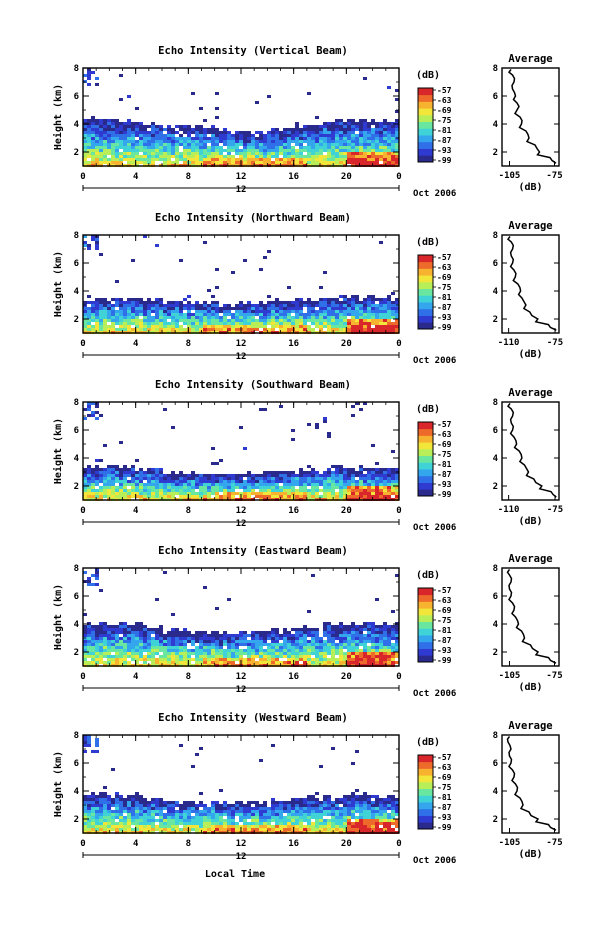 The image size is (613, 929). I want to click on y-tick-label: 2, so click(76, 487).